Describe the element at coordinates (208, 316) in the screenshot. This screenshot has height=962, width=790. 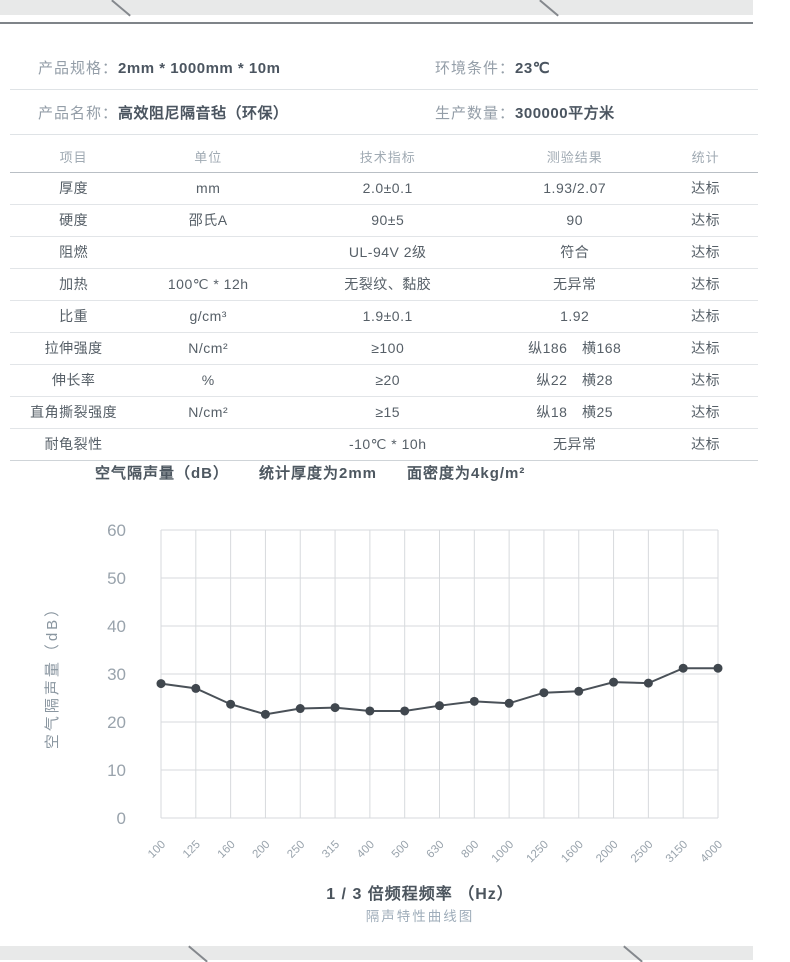
I see `table-cell: g/cm³` at that location.